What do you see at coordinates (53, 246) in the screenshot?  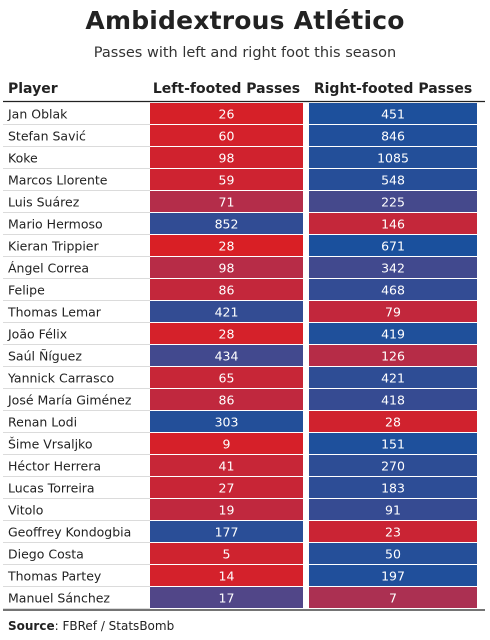 I see `player-name: Kieran Trippier` at bounding box center [53, 246].